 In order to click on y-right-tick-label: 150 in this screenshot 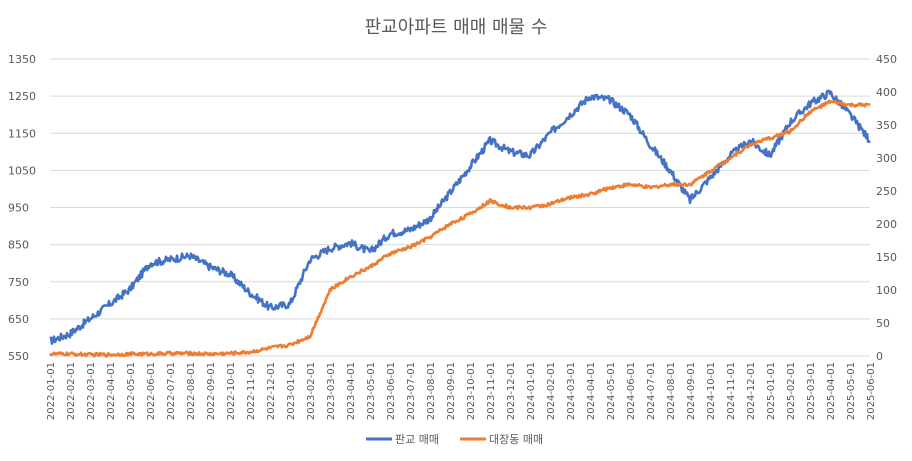, I will do `click(886, 257)`.